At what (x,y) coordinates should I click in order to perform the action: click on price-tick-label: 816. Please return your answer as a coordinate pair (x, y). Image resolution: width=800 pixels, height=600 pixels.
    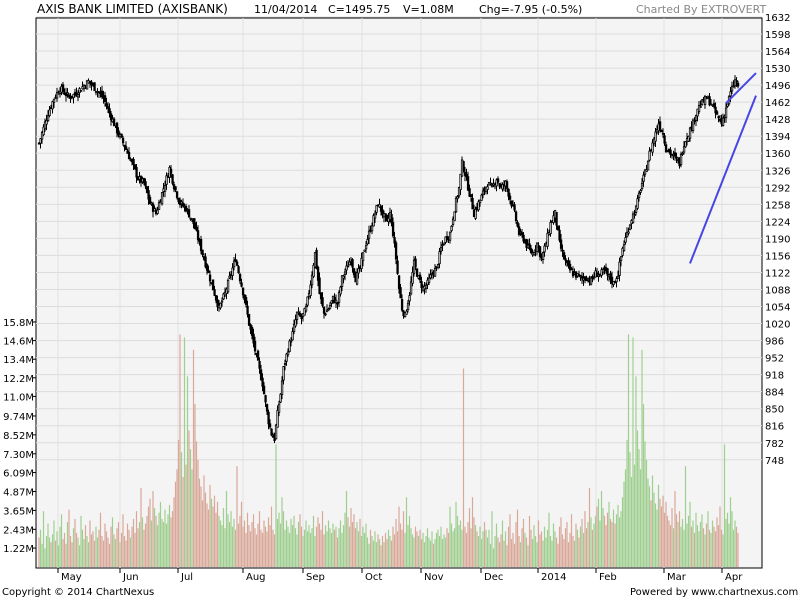
    Looking at the image, I should click on (774, 427).